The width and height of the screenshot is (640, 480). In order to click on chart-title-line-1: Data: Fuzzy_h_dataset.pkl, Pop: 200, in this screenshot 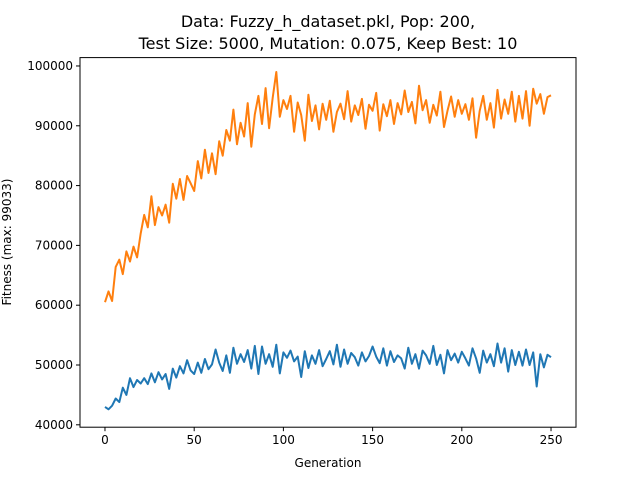, I will do `click(328, 22)`.